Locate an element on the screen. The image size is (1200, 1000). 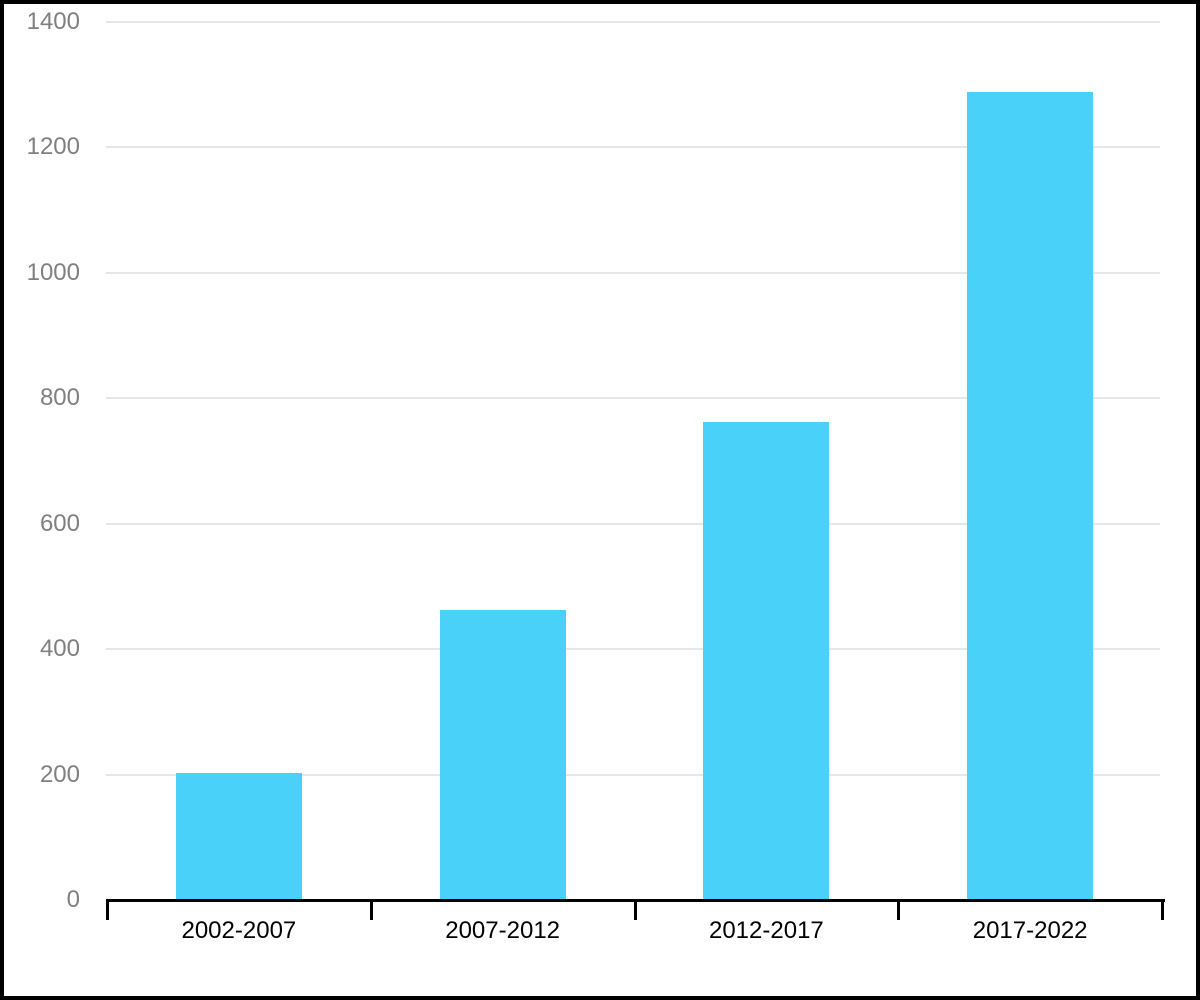
y-tick-label-1000: 1000 is located at coordinates (53, 272).